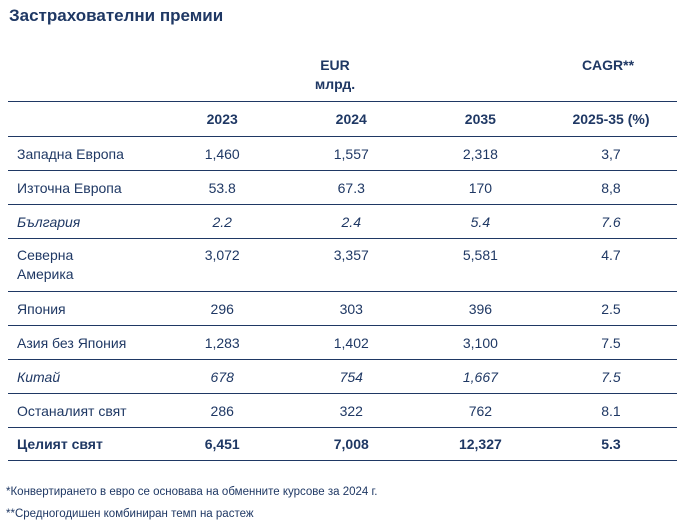 This screenshot has height=530, width=690. I want to click on table-title: Застрахователни премии, so click(116, 15).